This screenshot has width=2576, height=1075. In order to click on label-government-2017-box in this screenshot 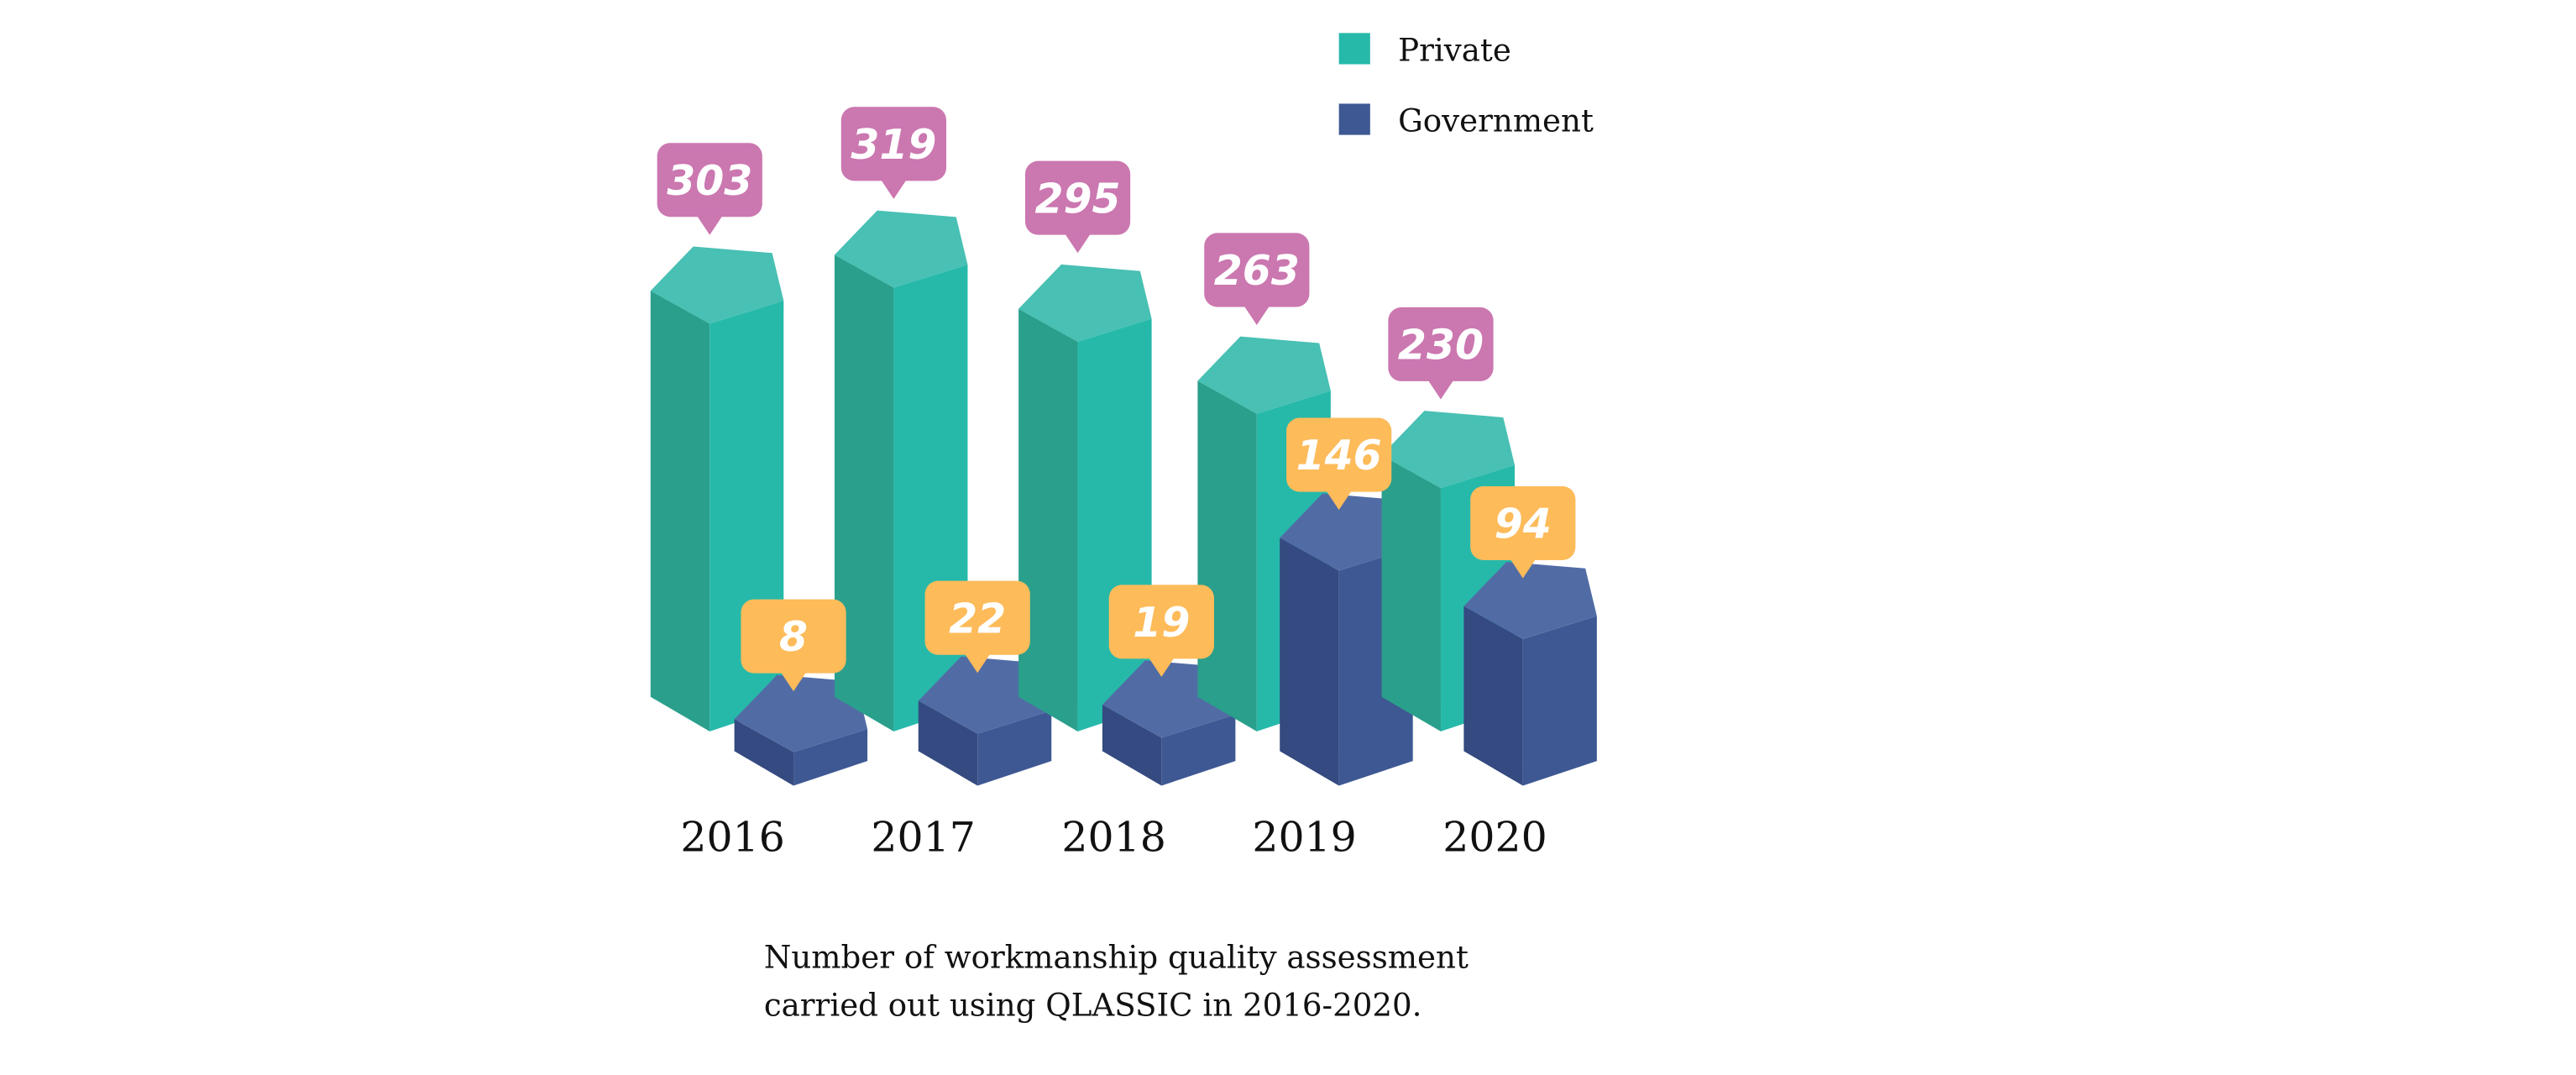, I will do `click(977, 617)`.